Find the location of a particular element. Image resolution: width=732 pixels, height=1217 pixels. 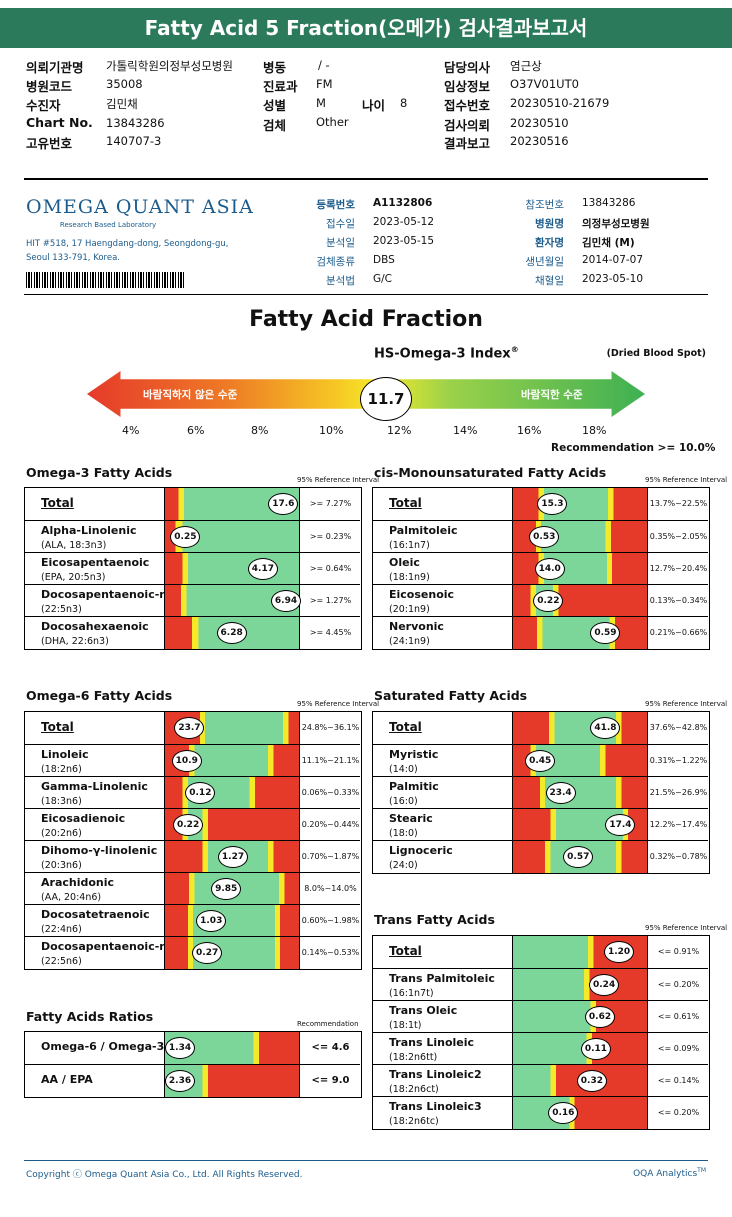

info-value: 2023-05-10 is located at coordinates (613, 279).